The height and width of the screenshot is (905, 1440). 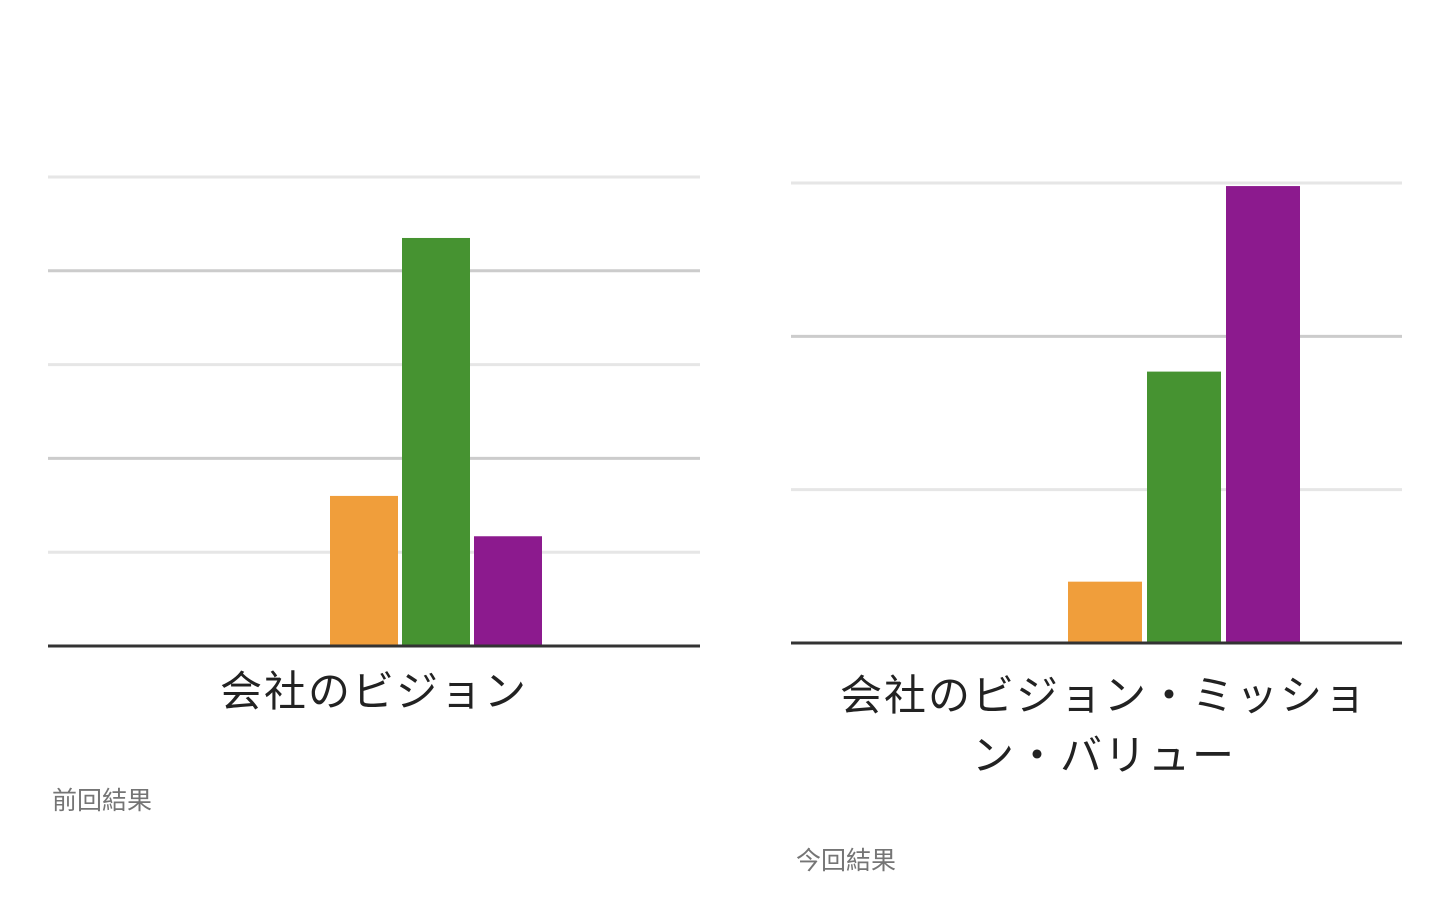 What do you see at coordinates (102, 800) in the screenshot?
I see `caption-previous-result: 前回結果` at bounding box center [102, 800].